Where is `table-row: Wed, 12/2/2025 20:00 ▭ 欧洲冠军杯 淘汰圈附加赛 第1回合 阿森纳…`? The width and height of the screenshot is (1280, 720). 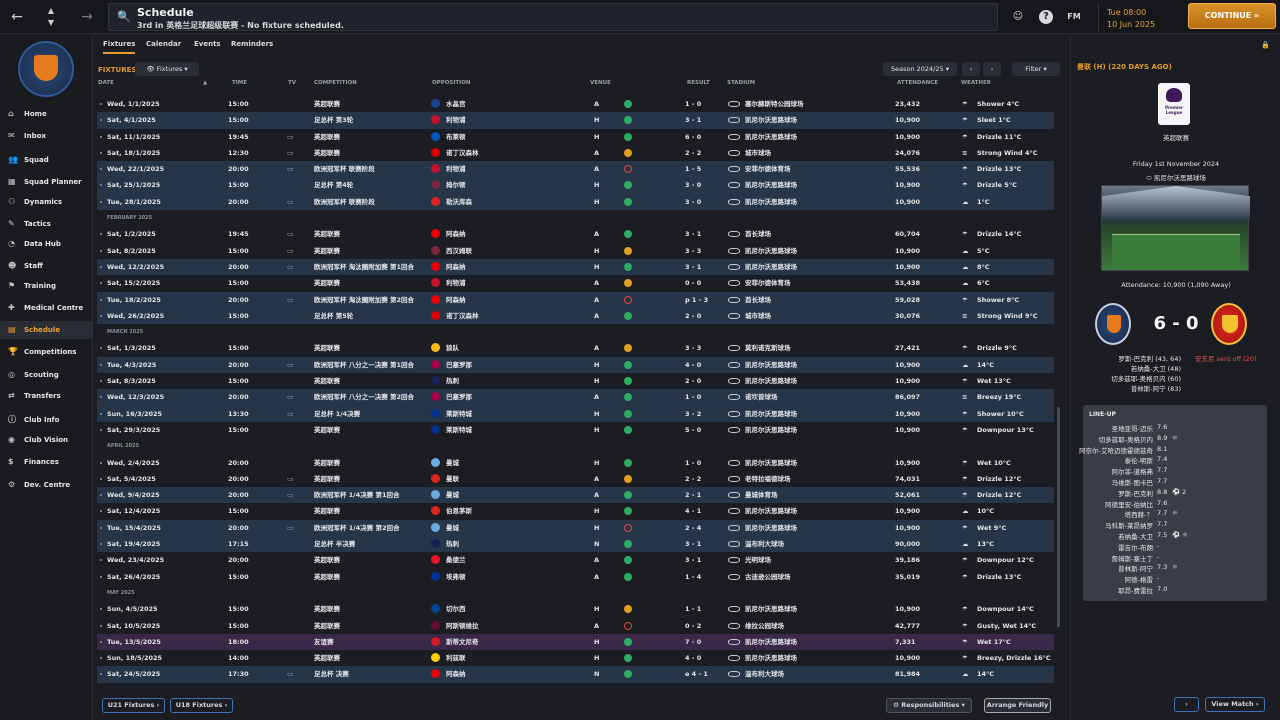
table-row: Wed, 12/2/2025 20:00 ▭ 欧洲冠军杯 淘汰圈附加赛 第1回合 阿森纳… is located at coordinates (575, 267).